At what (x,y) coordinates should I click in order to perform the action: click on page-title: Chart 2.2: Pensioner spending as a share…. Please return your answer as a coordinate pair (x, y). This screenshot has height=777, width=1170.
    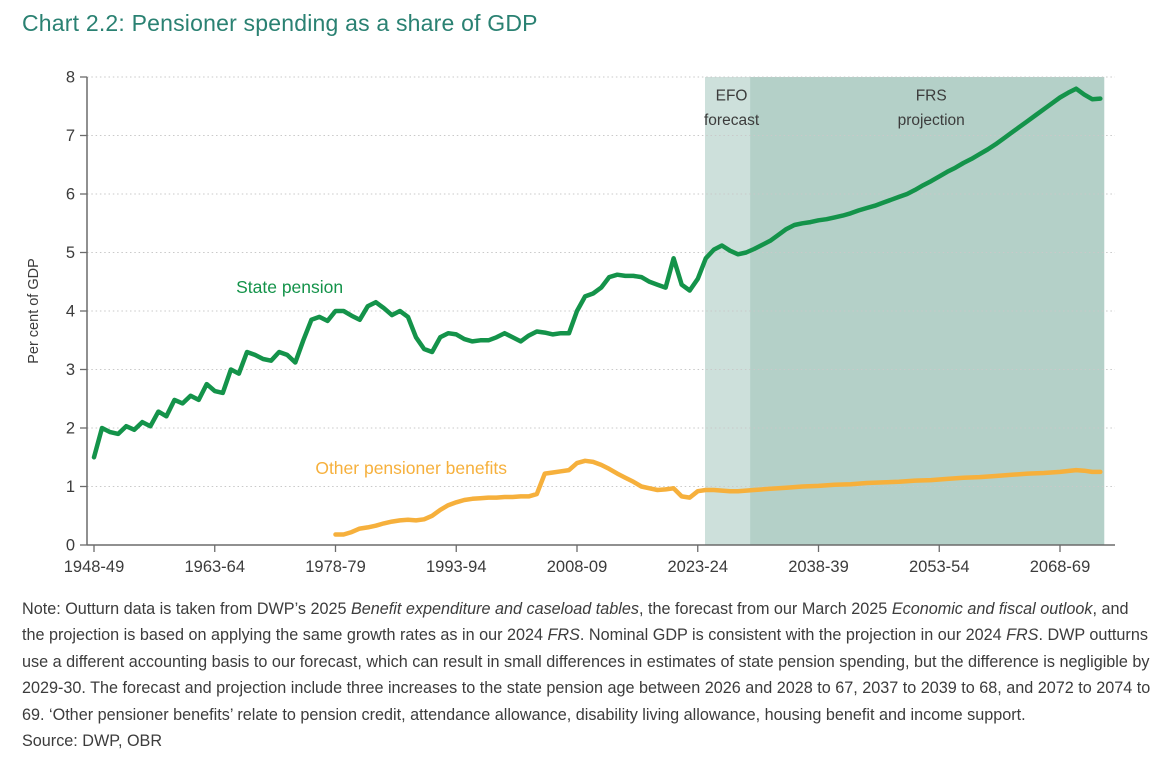
    Looking at the image, I should click on (280, 23).